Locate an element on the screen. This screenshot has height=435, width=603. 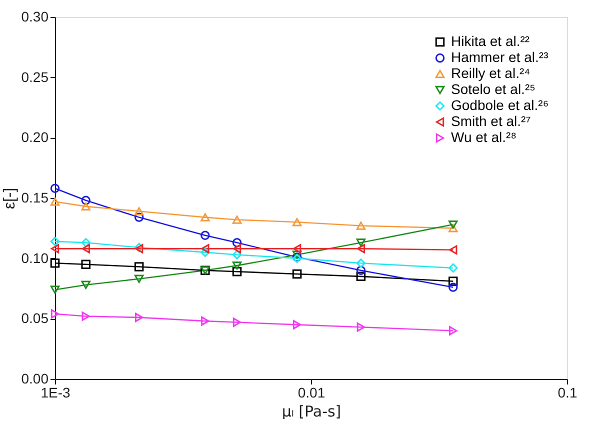
y-axis-title: ε[-] is located at coordinates (9, 199).